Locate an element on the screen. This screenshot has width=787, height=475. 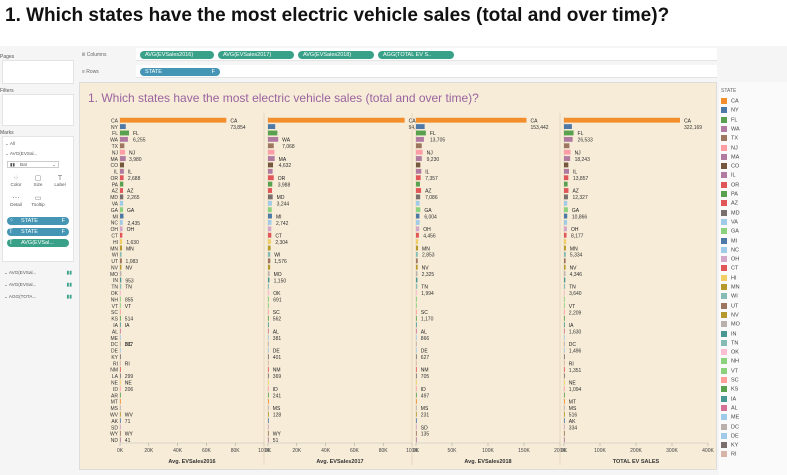
legend-item-ny: NY is located at coordinates (730, 110).